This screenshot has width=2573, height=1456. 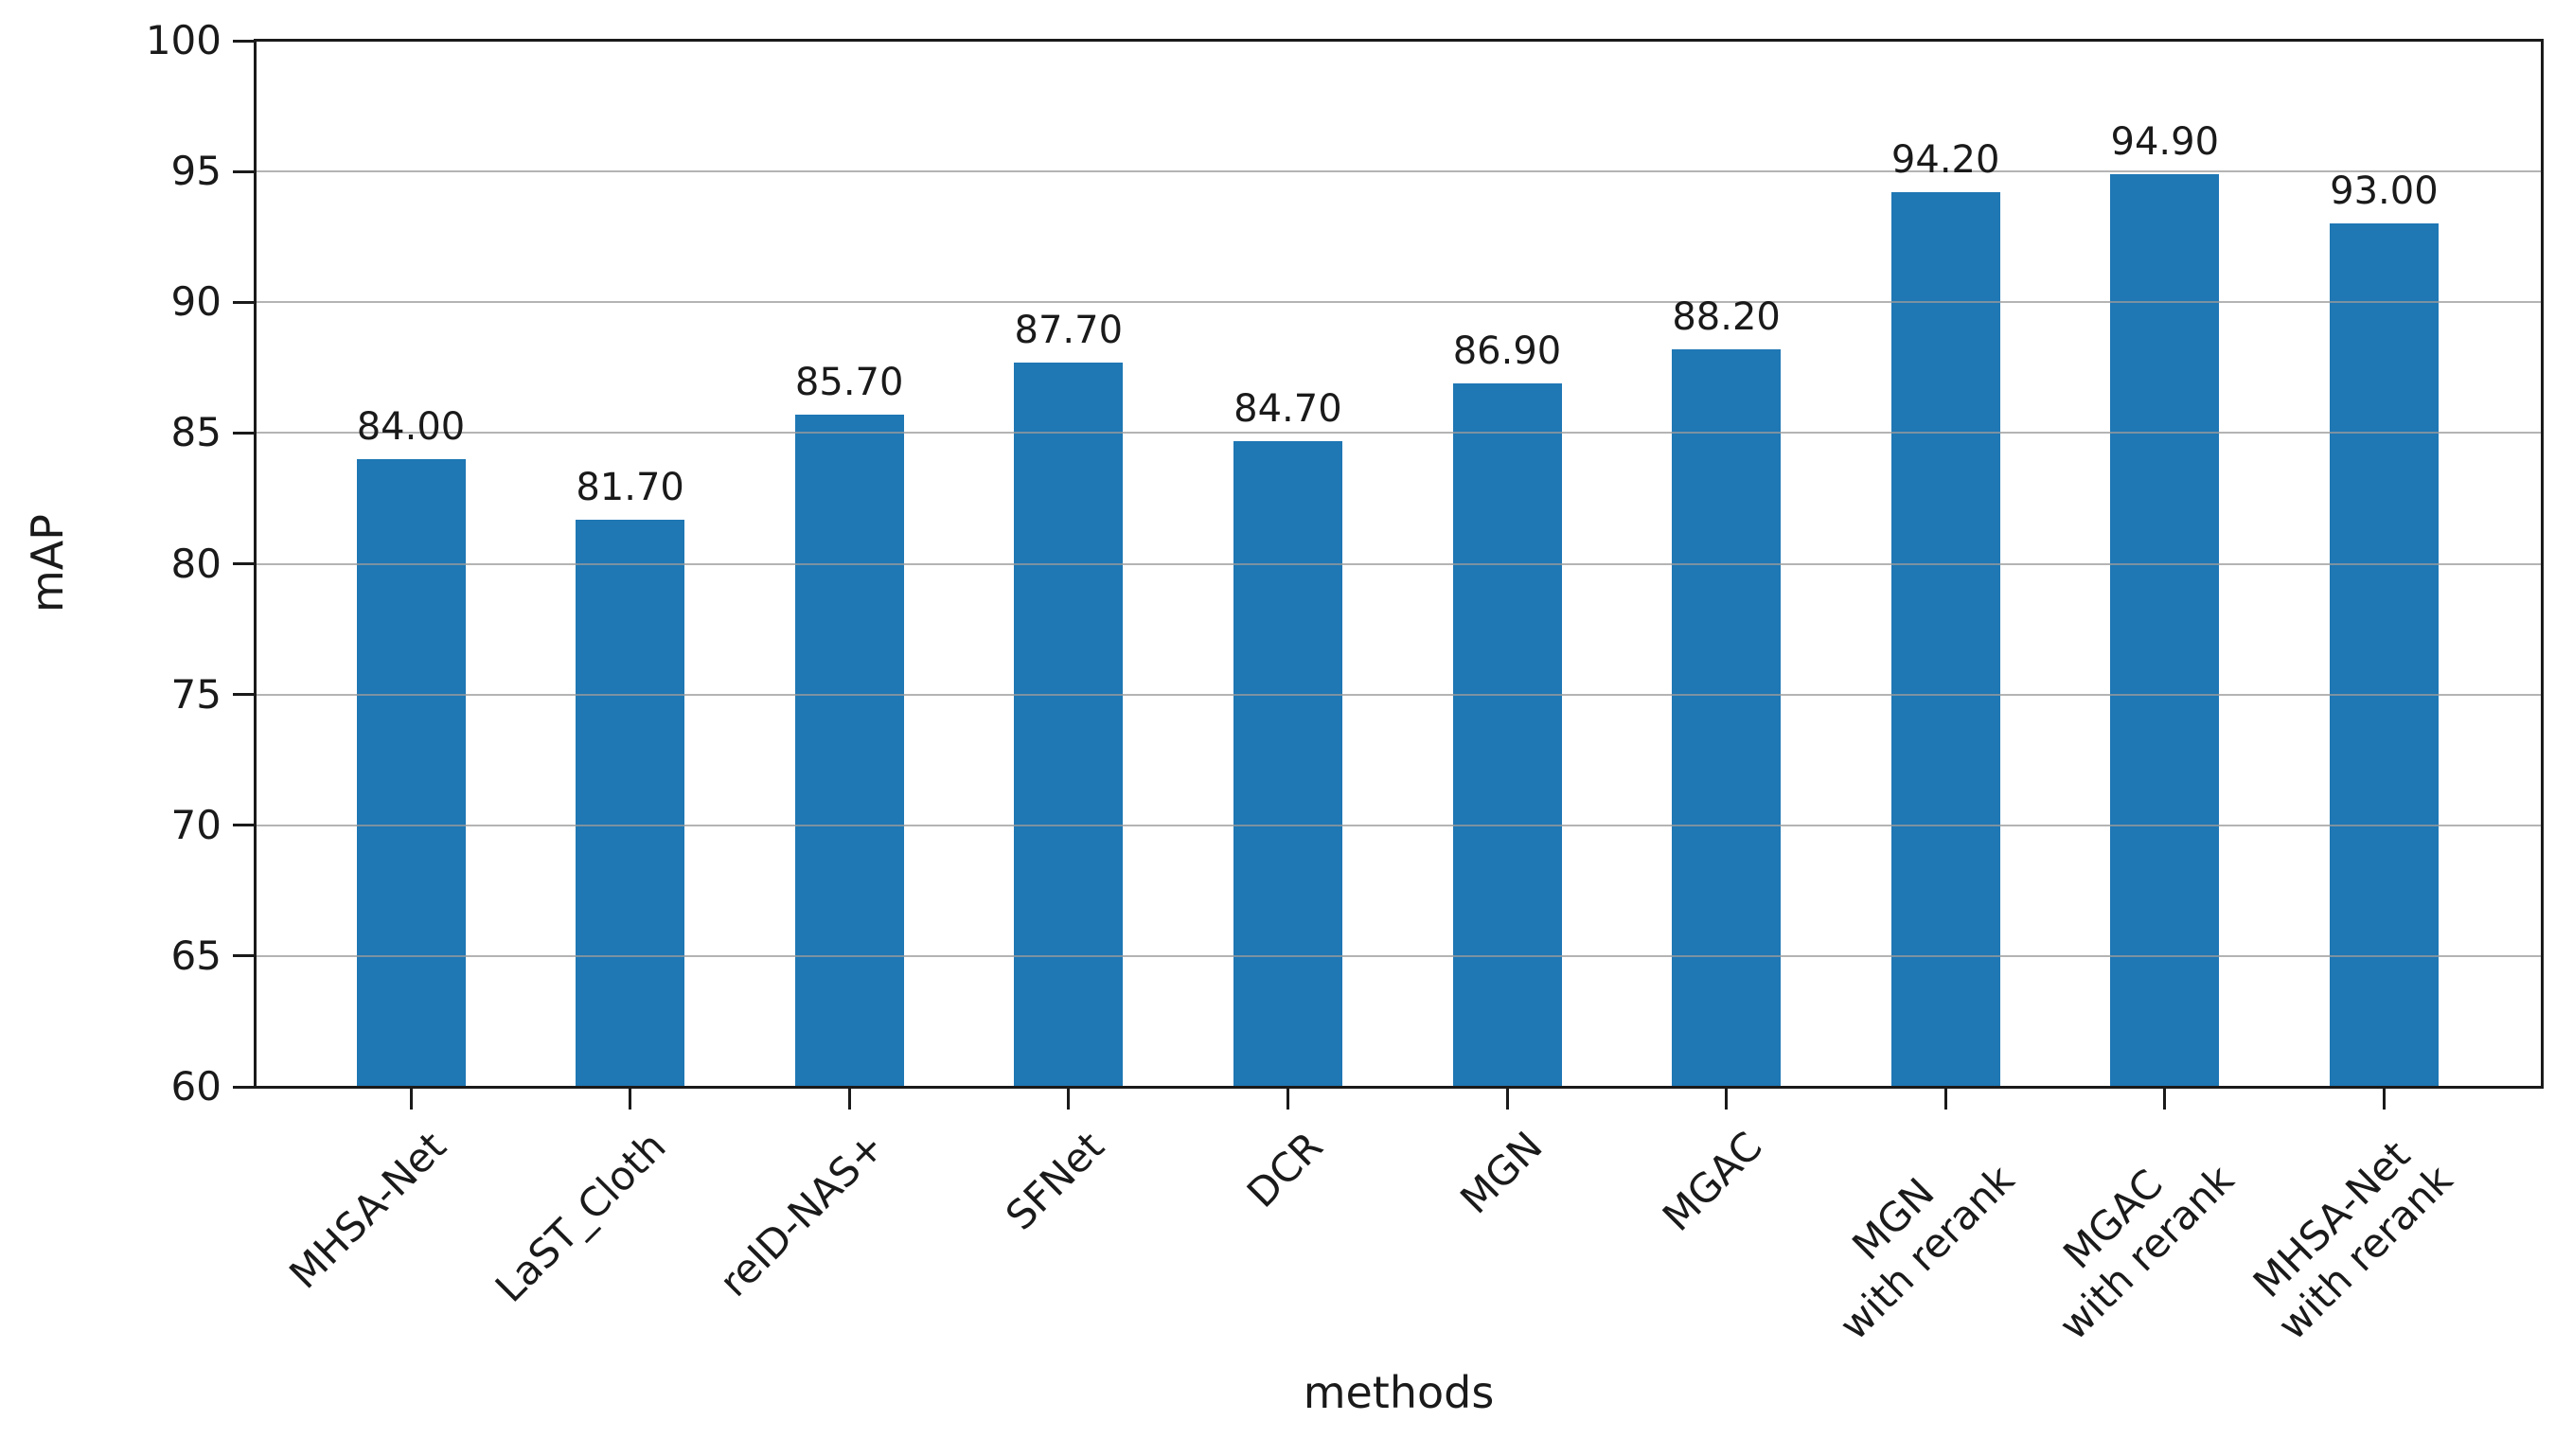 I want to click on y-tick-label: 85, so click(x=196, y=433).